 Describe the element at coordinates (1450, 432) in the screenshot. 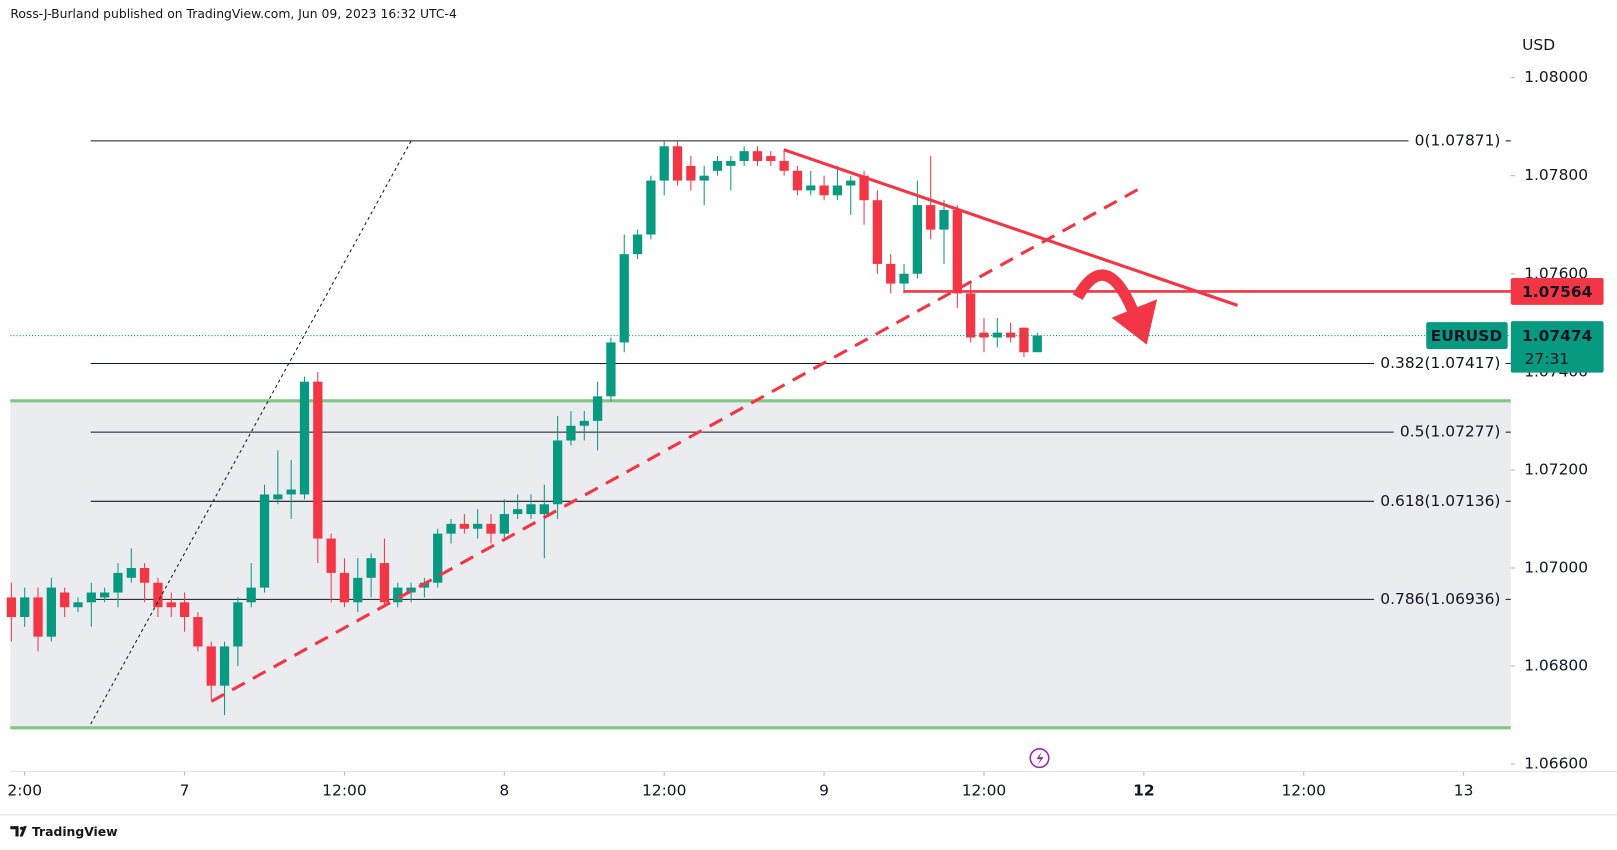

I see `fib-label: 0.5(1.07277)` at that location.